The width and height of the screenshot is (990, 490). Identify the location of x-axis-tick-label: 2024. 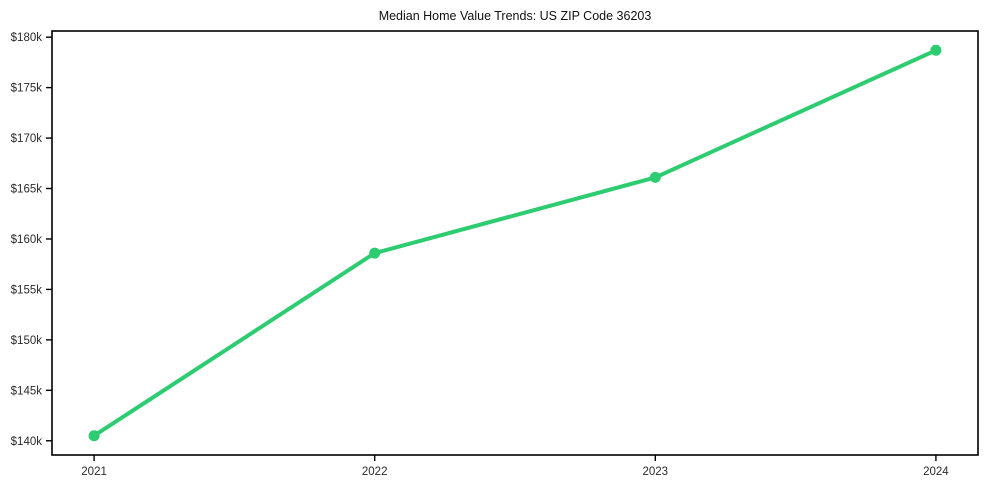
(936, 472).